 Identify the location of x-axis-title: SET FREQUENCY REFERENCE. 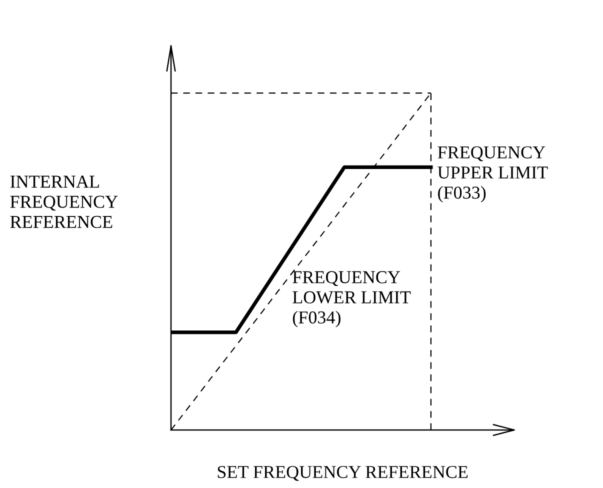
(343, 473).